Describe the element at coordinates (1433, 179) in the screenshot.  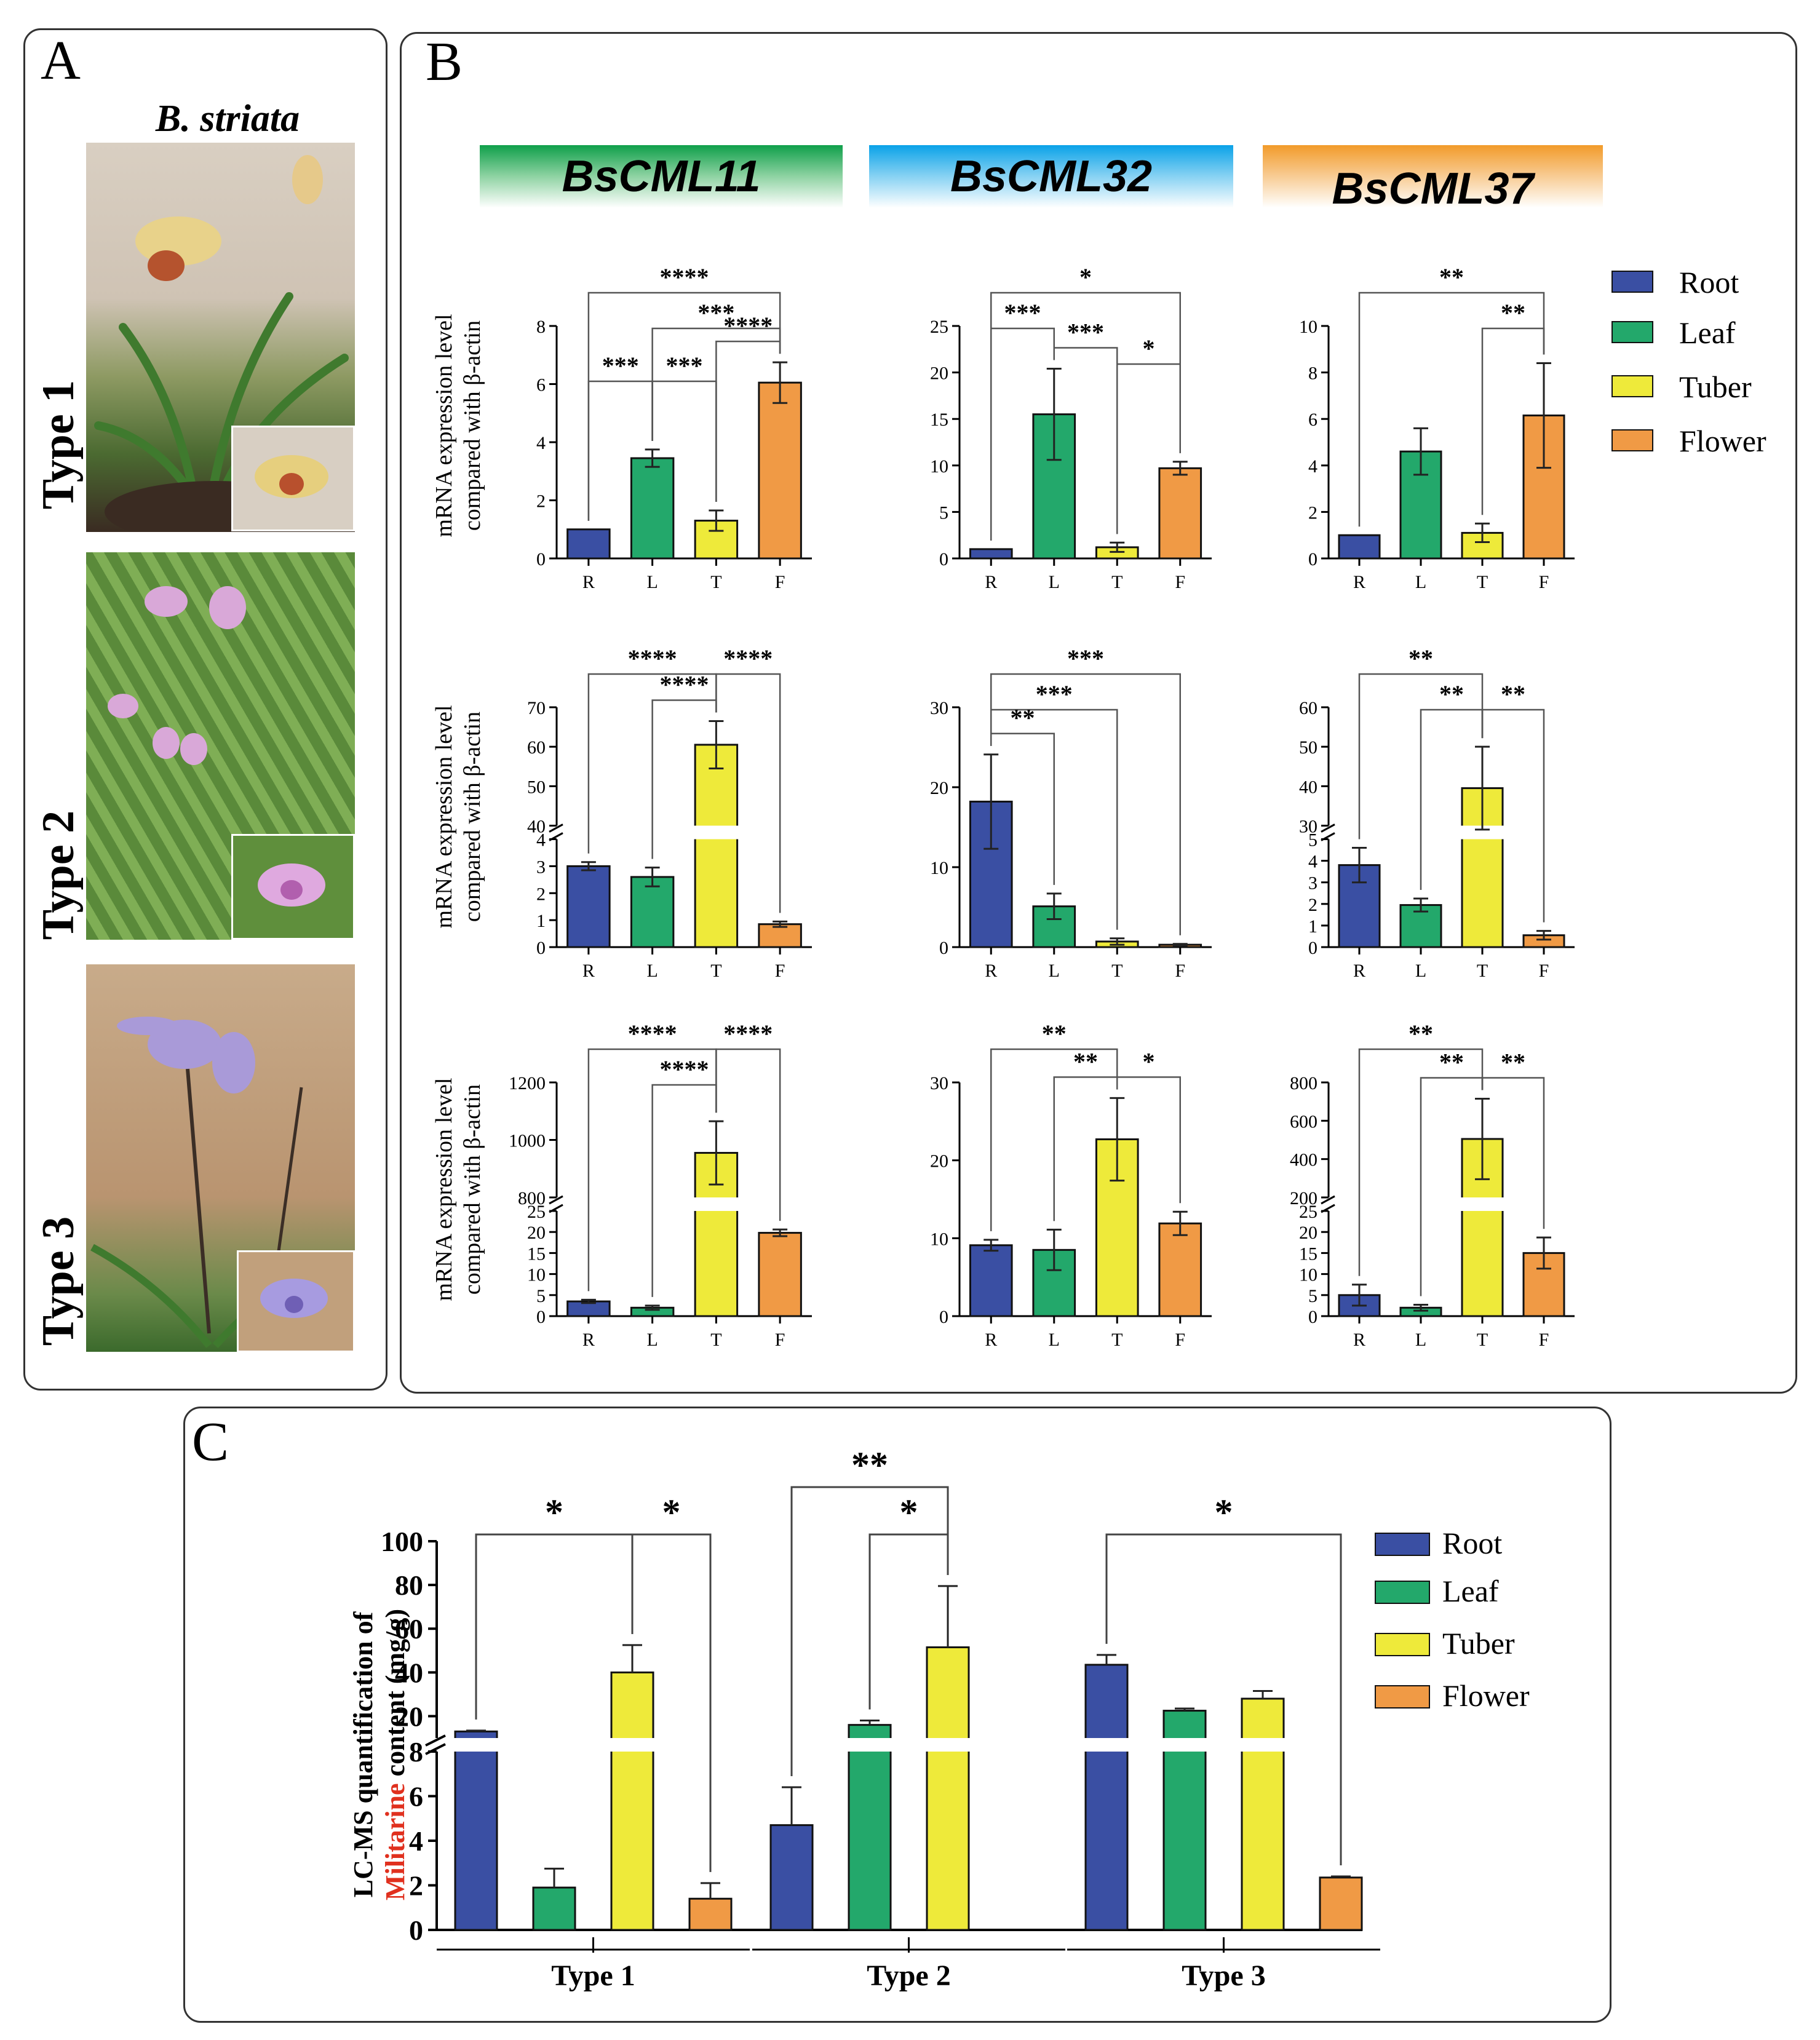
I see `gene-header-bscml37: BsCML37` at that location.